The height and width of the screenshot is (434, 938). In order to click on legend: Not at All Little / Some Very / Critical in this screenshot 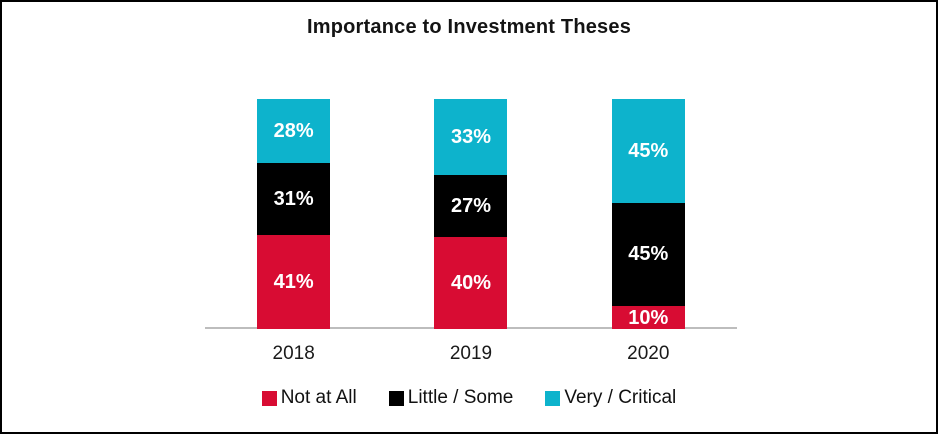, I will do `click(469, 398)`.